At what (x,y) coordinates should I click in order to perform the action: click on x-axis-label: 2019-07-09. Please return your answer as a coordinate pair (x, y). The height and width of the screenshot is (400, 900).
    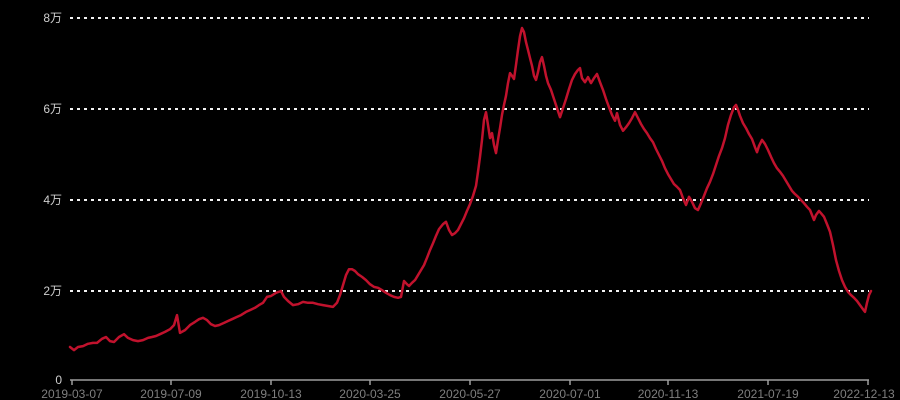
    Looking at the image, I should click on (171, 393).